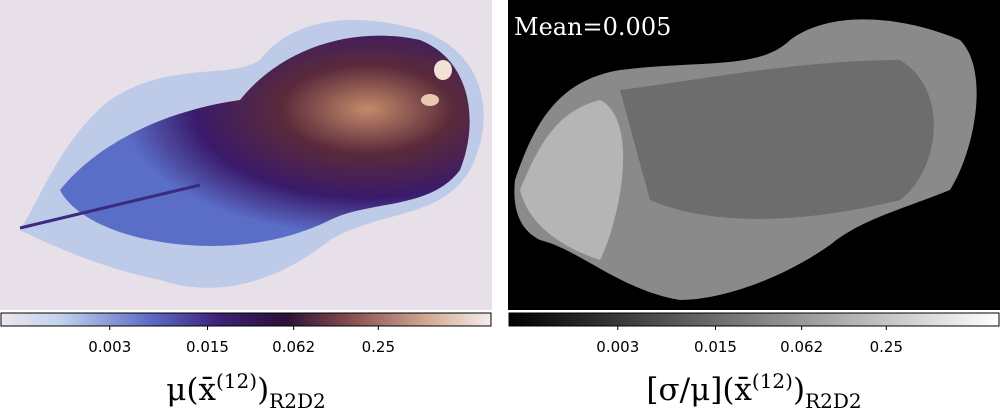  I want to click on title-main: [σ/μ](x̄, so click(699, 390).